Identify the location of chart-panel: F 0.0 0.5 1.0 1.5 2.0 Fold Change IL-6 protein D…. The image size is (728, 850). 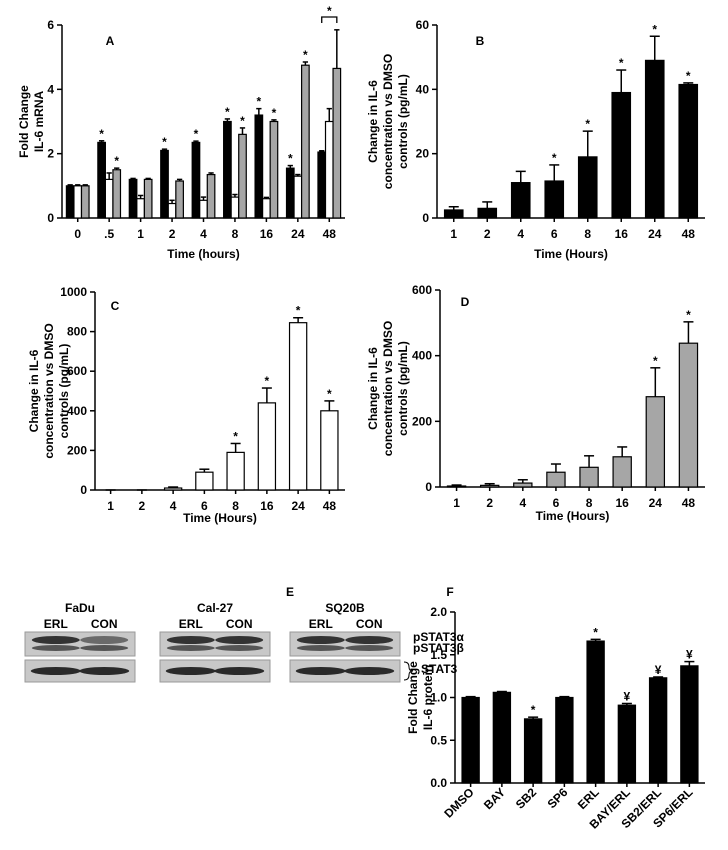
(555, 708).